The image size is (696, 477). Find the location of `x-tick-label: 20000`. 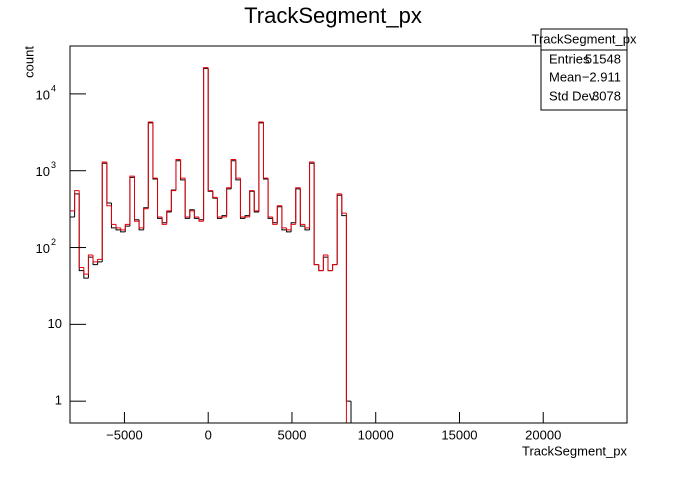

x-tick-label: 20000 is located at coordinates (543, 434).